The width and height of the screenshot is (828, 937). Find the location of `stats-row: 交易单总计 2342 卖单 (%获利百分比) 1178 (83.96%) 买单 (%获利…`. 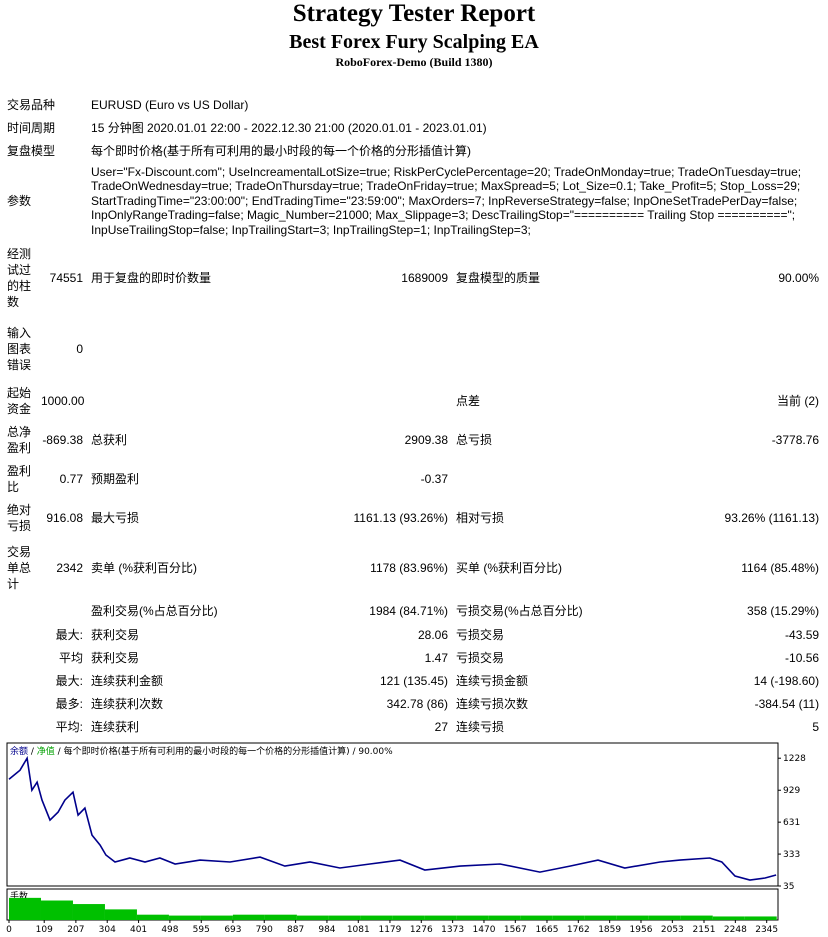

stats-row: 交易单总计 2342 卖单 (%获利百分比) 1178 (83.96%) 买单 (%获利… is located at coordinates (413, 568).